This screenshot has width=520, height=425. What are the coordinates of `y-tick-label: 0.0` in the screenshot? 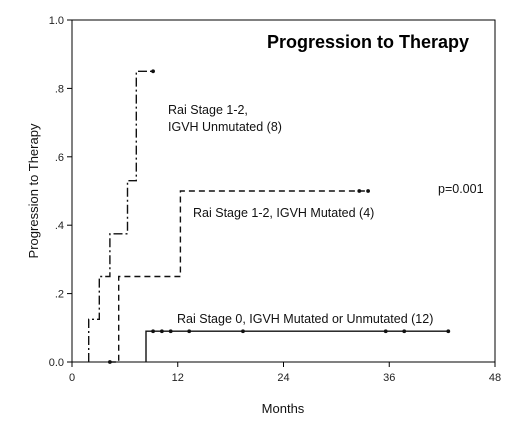 It's located at (56, 363).